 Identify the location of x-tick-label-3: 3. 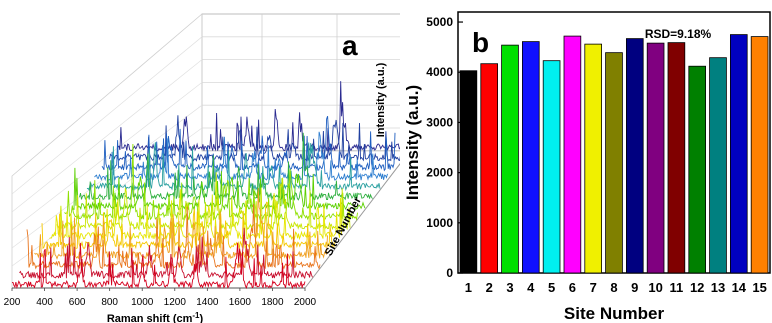
(509, 287).